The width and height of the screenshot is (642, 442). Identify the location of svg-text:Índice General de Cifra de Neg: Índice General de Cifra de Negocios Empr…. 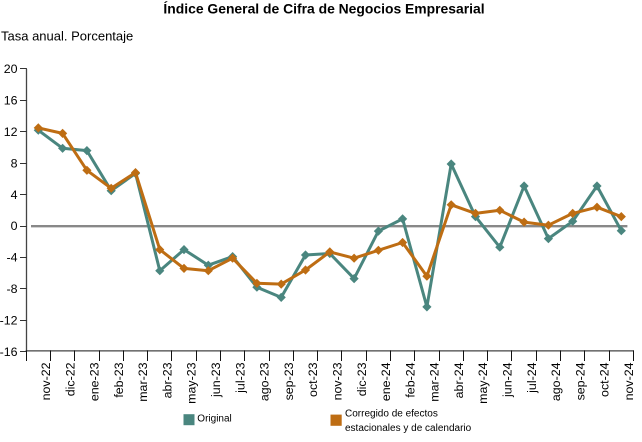
(323, 8).